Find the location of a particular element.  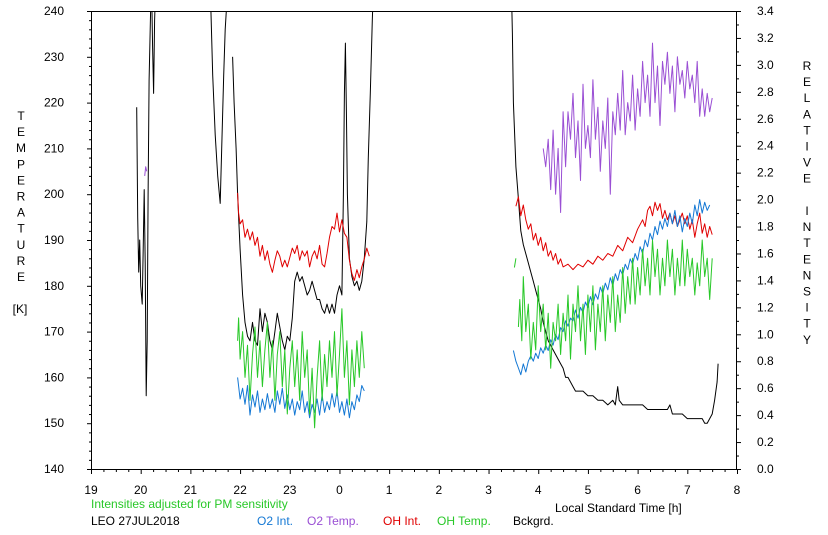

x-tick-label: 23 is located at coordinates (290, 490).